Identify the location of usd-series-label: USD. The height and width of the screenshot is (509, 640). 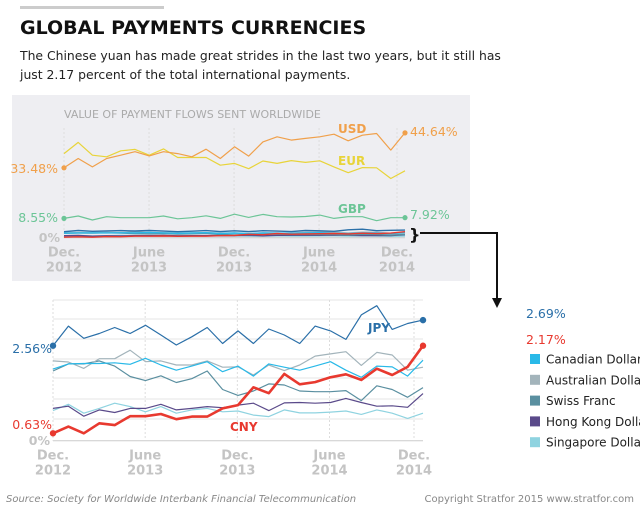
(352, 129).